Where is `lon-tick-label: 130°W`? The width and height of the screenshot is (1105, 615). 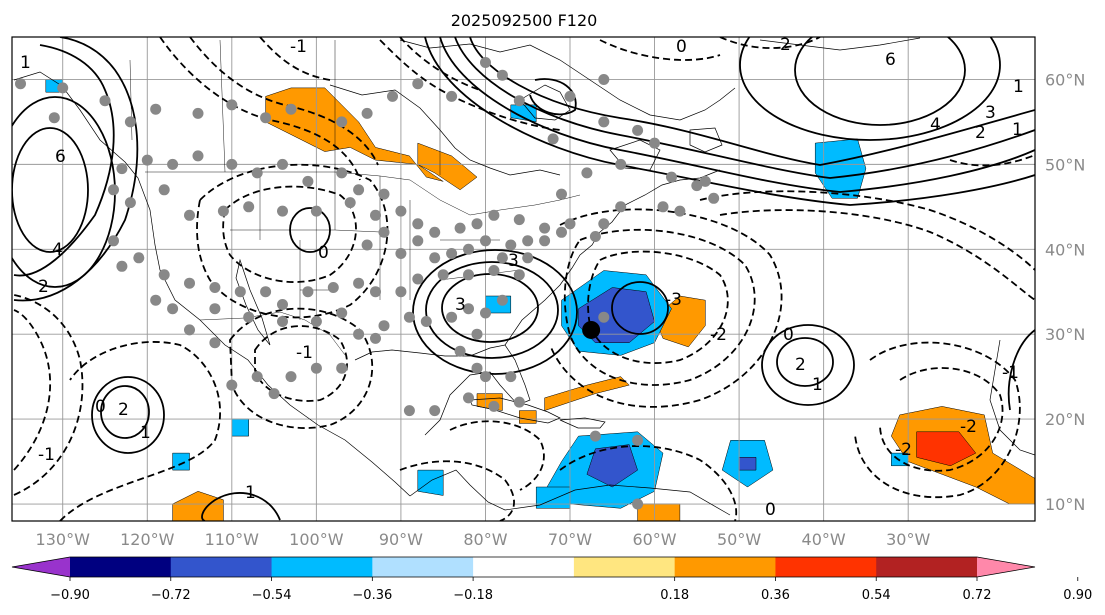
lon-tick-label: 130°W is located at coordinates (63, 539).